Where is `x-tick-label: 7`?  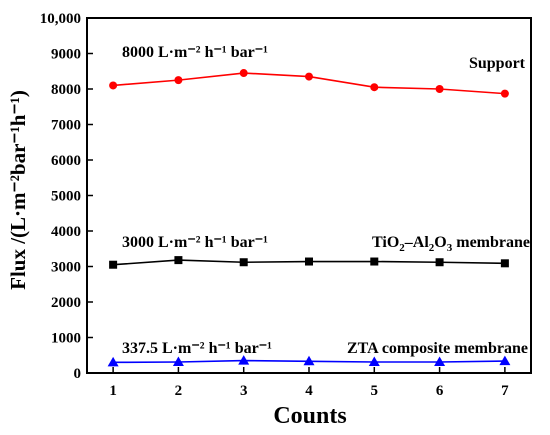
x-tick-label: 7 is located at coordinates (505, 391).